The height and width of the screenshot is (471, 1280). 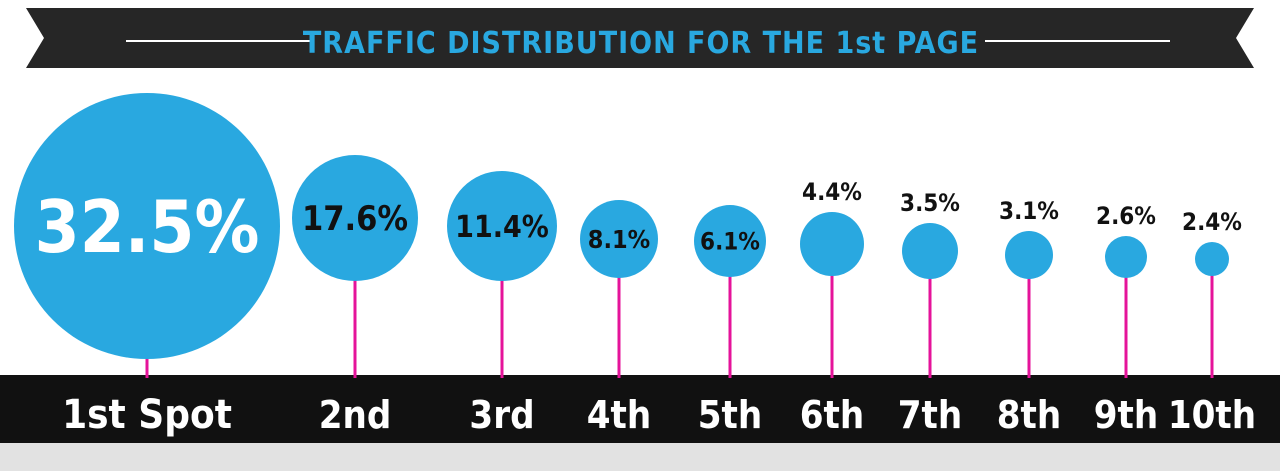 What do you see at coordinates (1029, 415) in the screenshot?
I see `category-label-8: 8th` at bounding box center [1029, 415].